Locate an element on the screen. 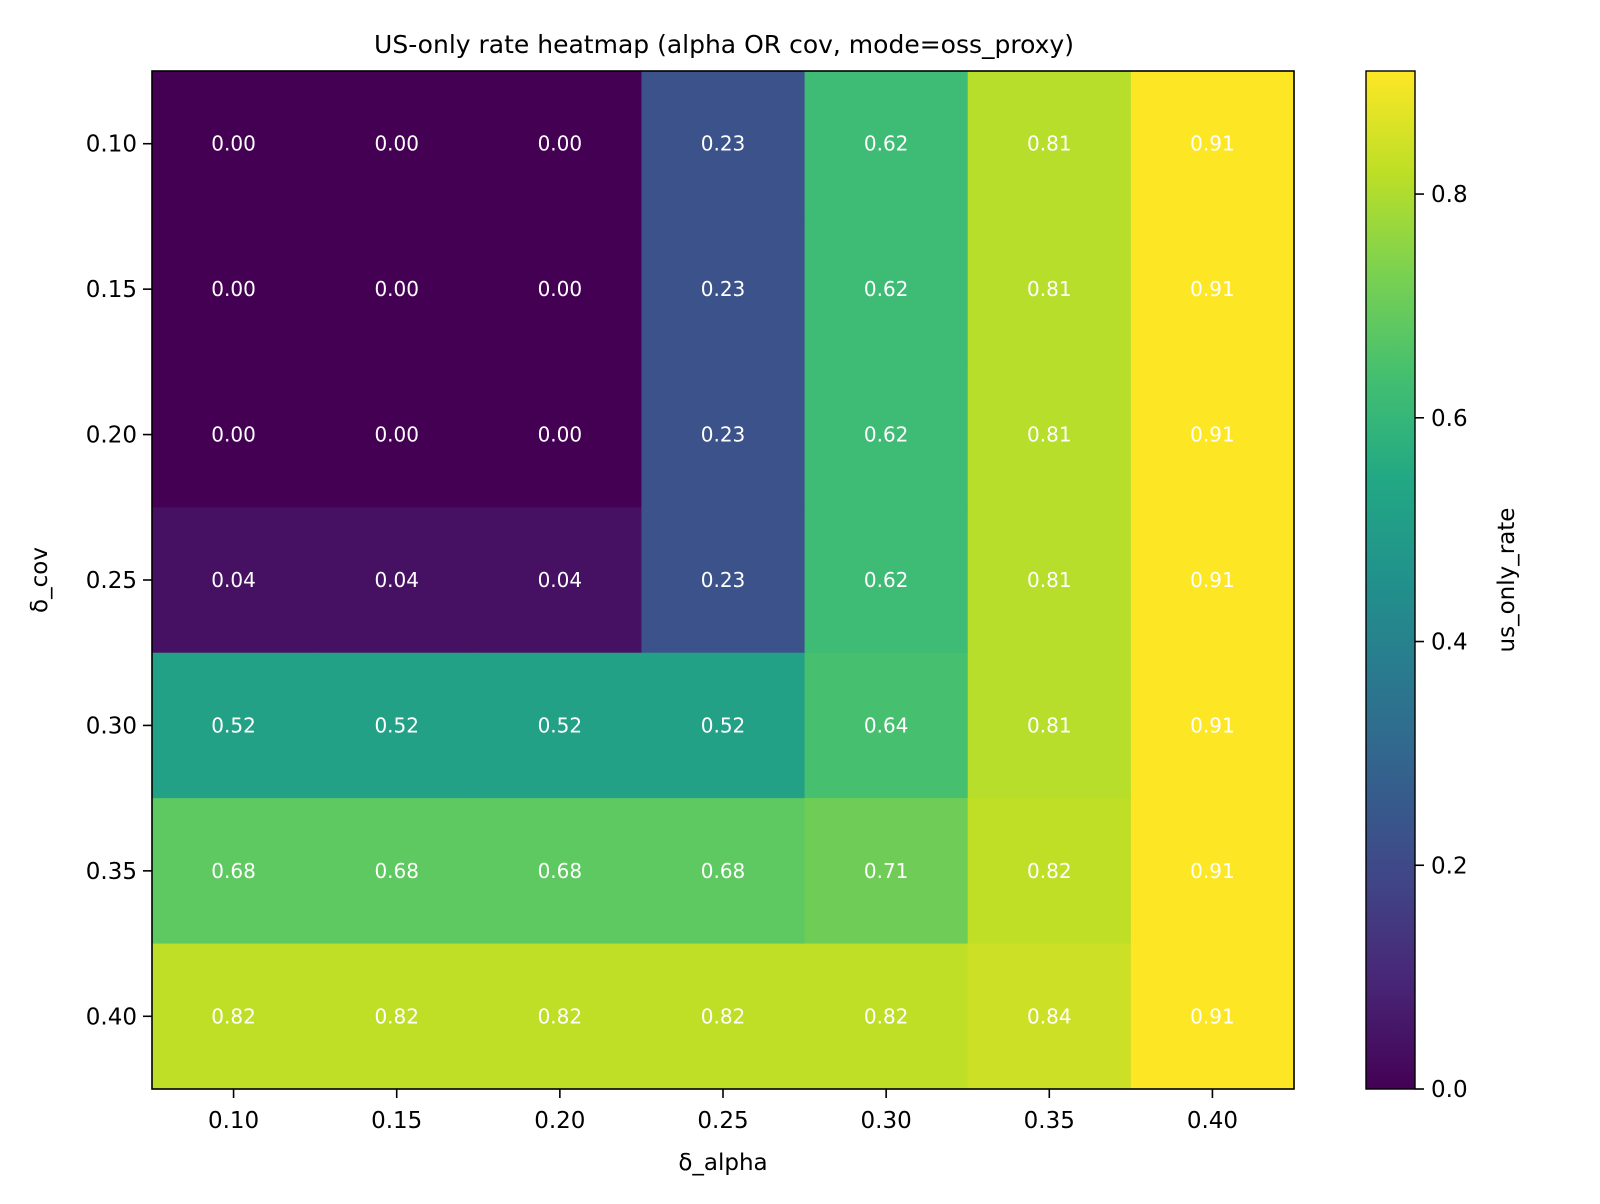  cell-value-label: 0.23 is located at coordinates (723, 580).